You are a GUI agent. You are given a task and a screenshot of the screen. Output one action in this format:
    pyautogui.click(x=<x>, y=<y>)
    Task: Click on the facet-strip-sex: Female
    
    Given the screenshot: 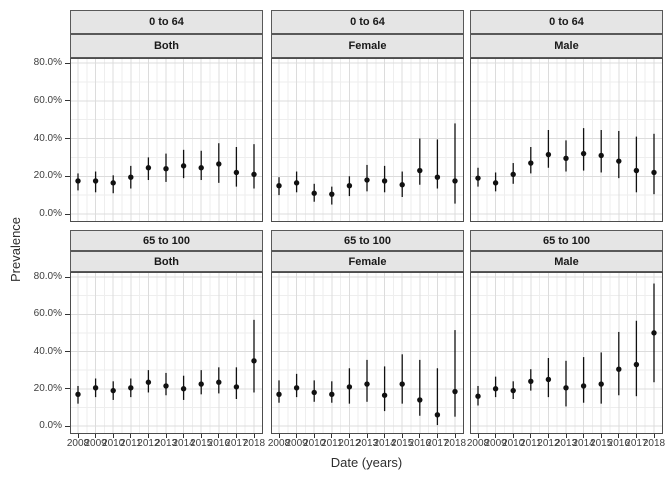 What is the action you would take?
    pyautogui.click(x=367, y=46)
    